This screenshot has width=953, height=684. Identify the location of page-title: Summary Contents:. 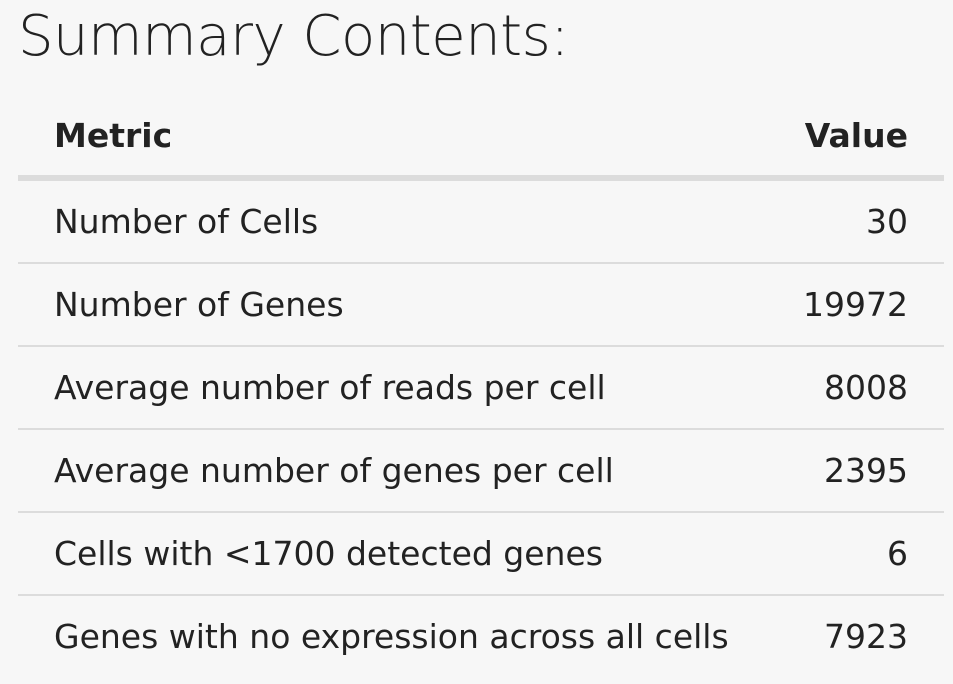
(293, 36).